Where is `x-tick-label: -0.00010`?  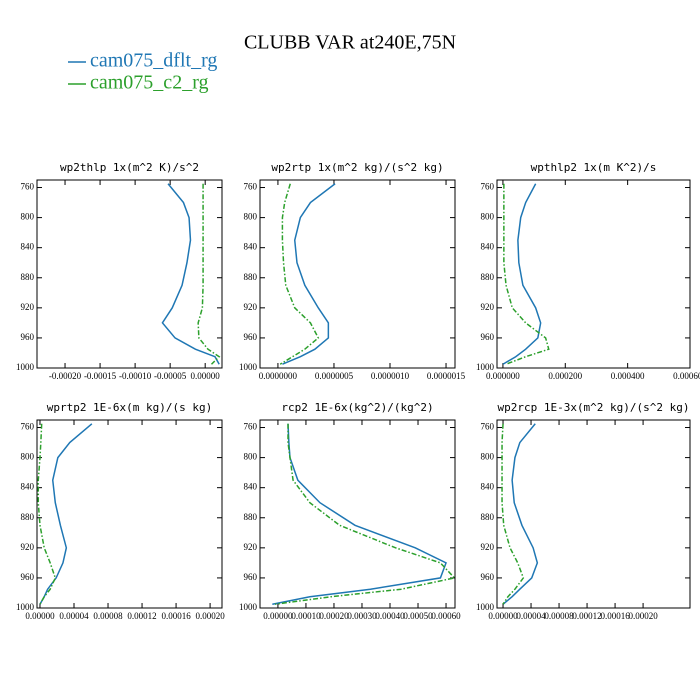 x-tick-label: -0.00010 is located at coordinates (135, 376).